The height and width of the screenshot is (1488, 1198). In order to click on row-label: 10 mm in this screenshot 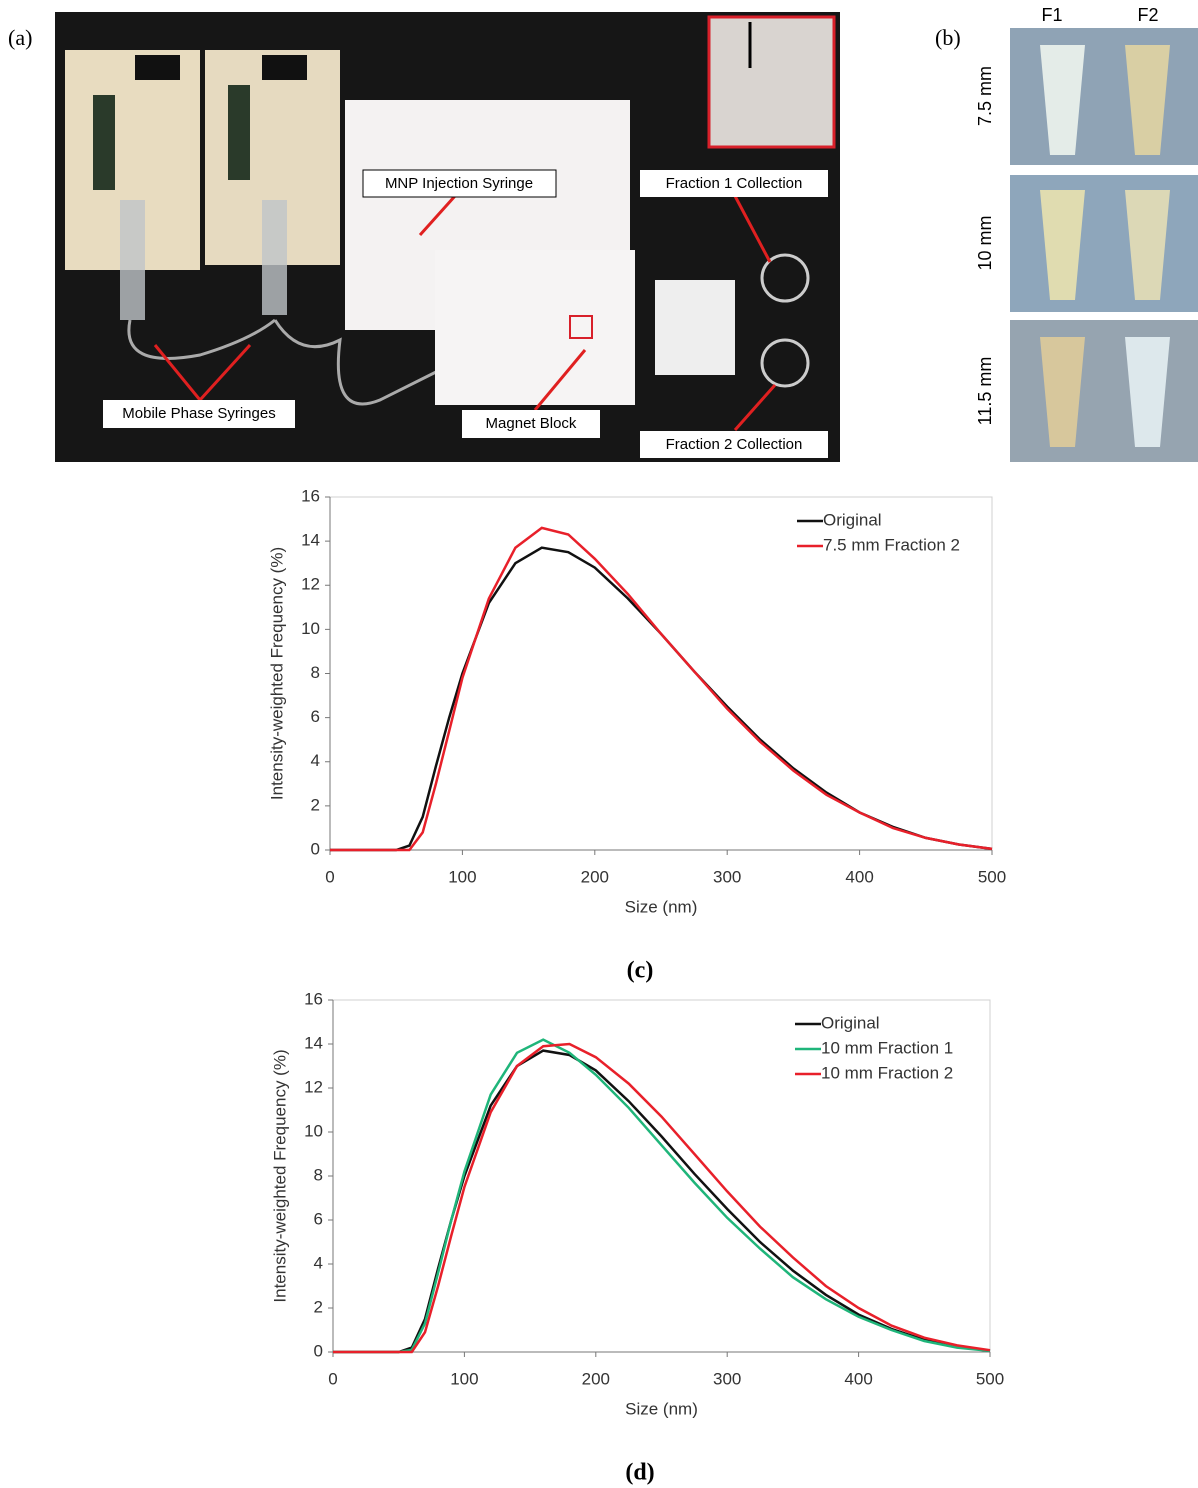, I will do `click(985, 242)`.